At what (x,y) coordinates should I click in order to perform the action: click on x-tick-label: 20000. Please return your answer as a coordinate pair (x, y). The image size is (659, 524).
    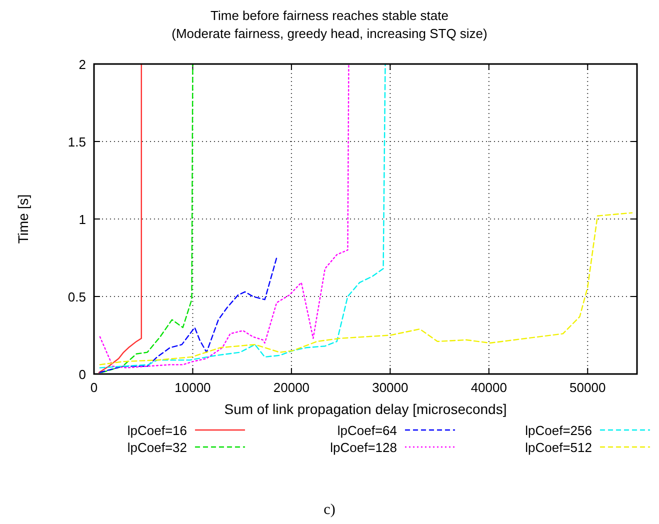
    Looking at the image, I should click on (291, 387).